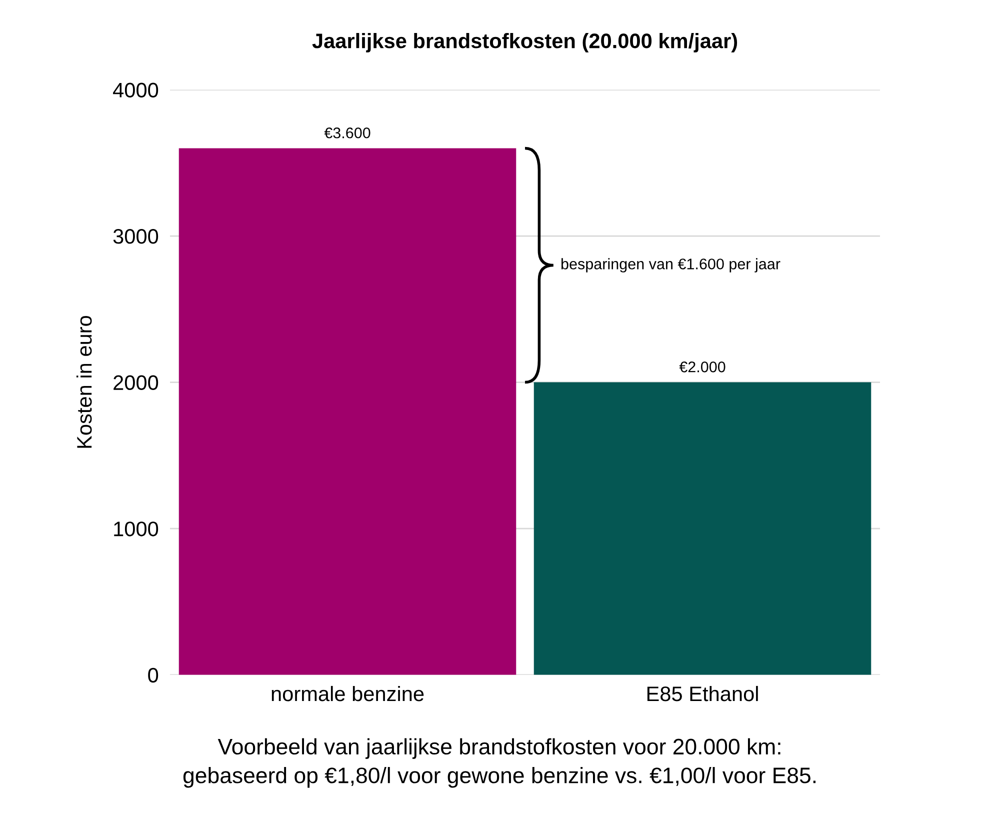 This screenshot has height=816, width=1000. Describe the element at coordinates (670, 265) in the screenshot. I see `annotation: besparingen van €1.600 per jaar` at that location.